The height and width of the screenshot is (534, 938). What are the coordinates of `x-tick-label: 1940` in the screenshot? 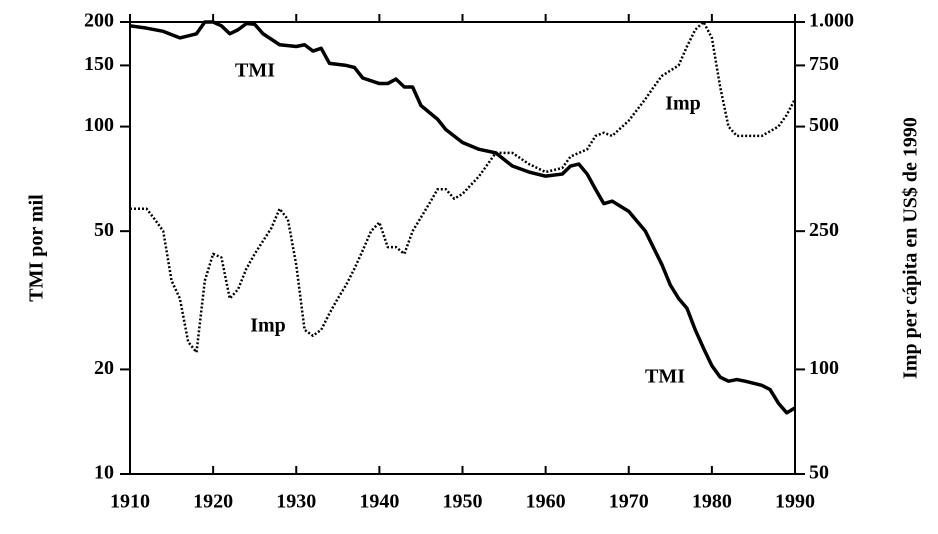 It's located at (379, 502).